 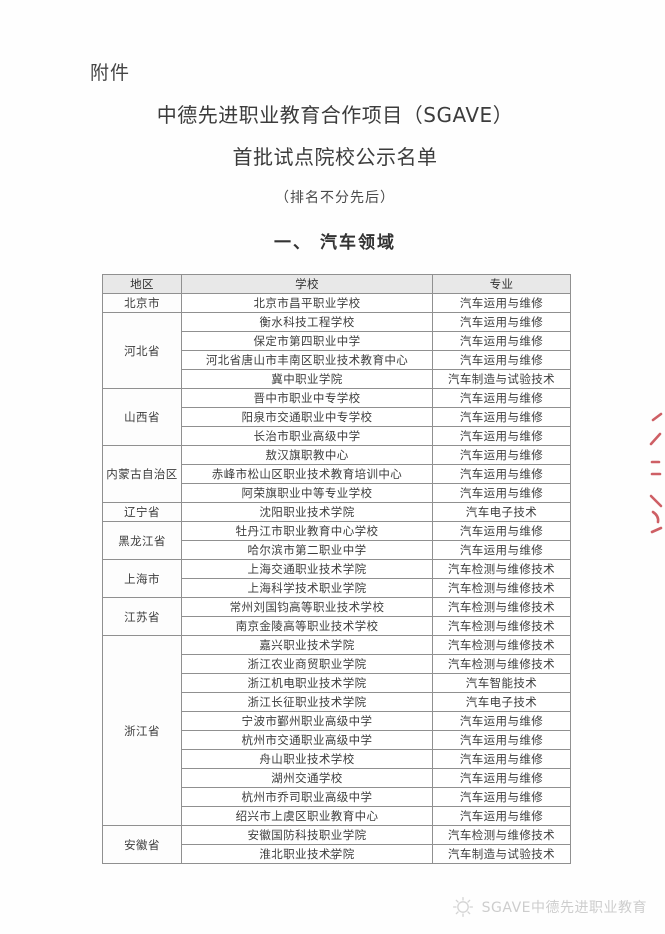 I want to click on document-subtitle: （排名不分先后）, so click(x=335, y=198).